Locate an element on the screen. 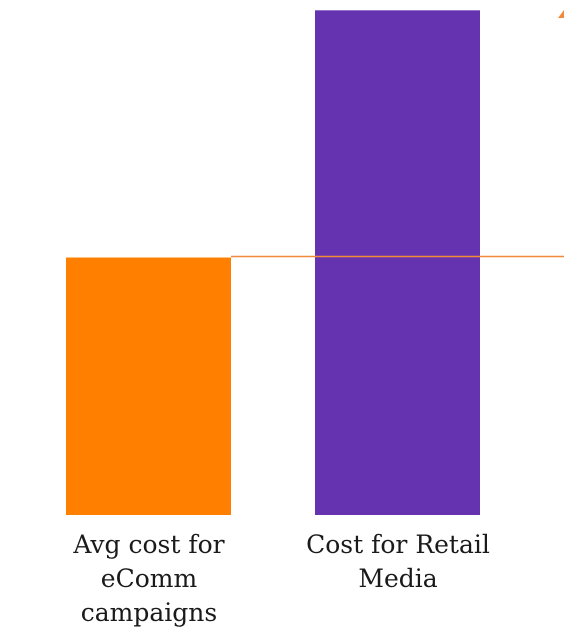 This screenshot has width=564, height=630. bar-ecomm is located at coordinates (148, 386).